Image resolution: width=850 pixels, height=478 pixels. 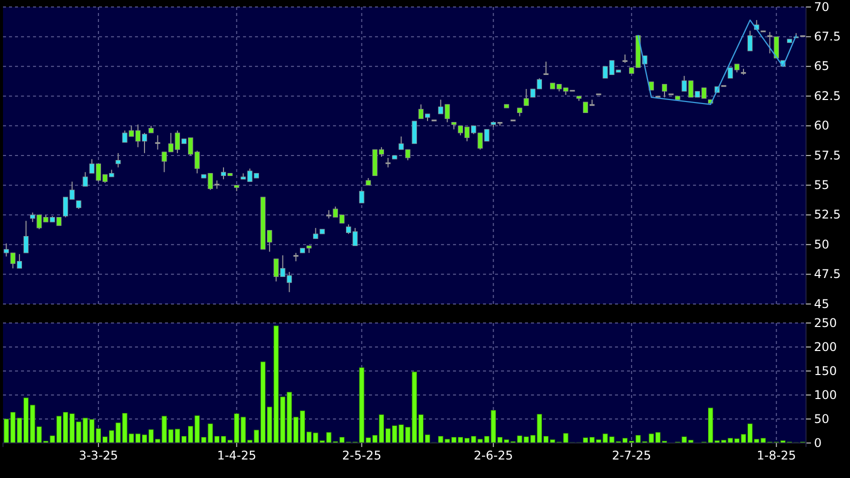 What do you see at coordinates (822, 125) in the screenshot?
I see `y-tick-label: 60` at bounding box center [822, 125].